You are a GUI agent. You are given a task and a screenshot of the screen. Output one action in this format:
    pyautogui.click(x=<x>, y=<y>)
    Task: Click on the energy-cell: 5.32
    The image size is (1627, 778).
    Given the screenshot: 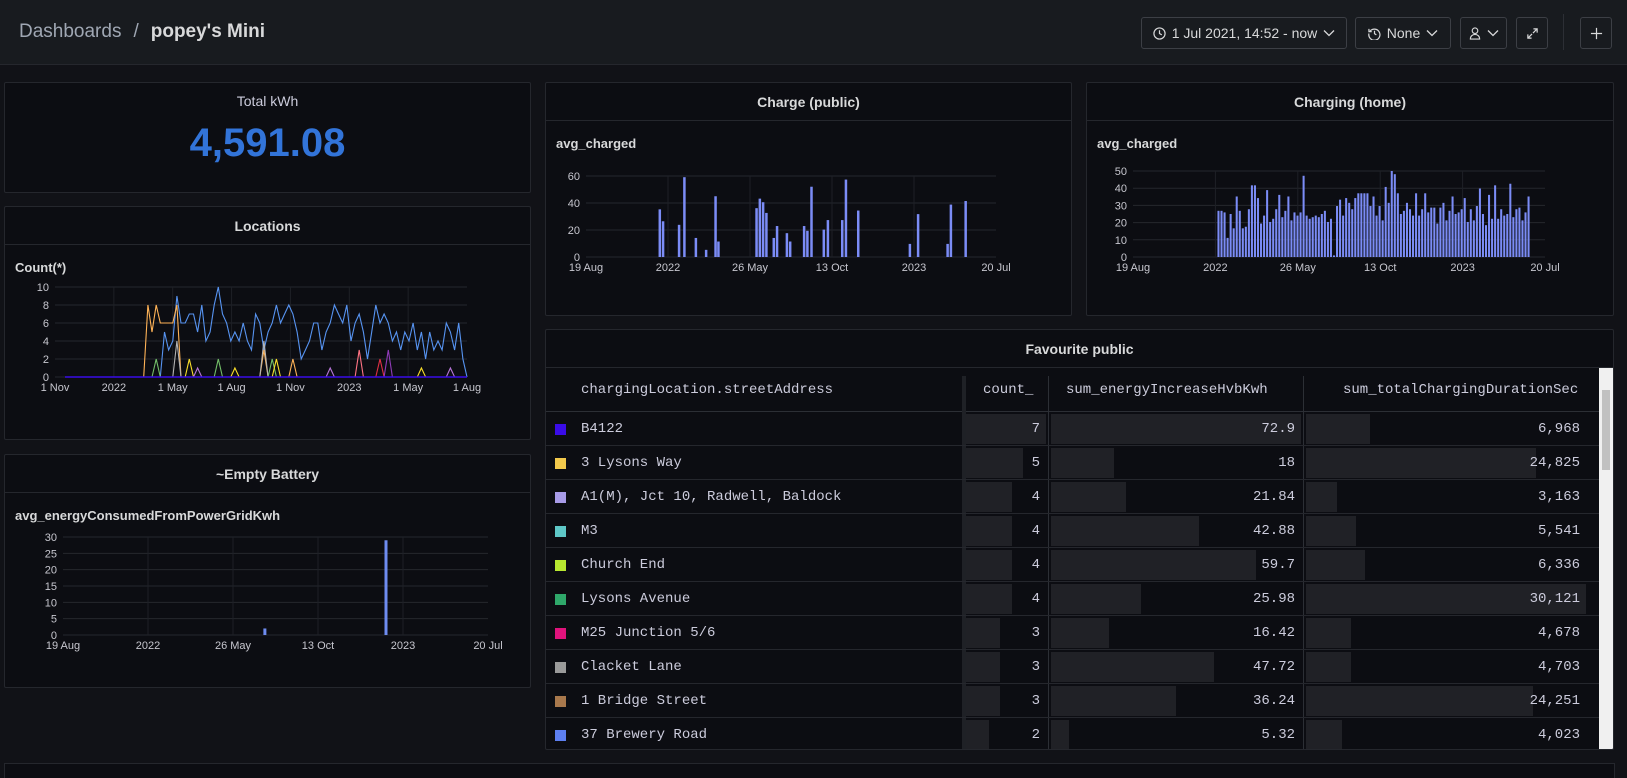 What is the action you would take?
    pyautogui.click(x=1278, y=735)
    